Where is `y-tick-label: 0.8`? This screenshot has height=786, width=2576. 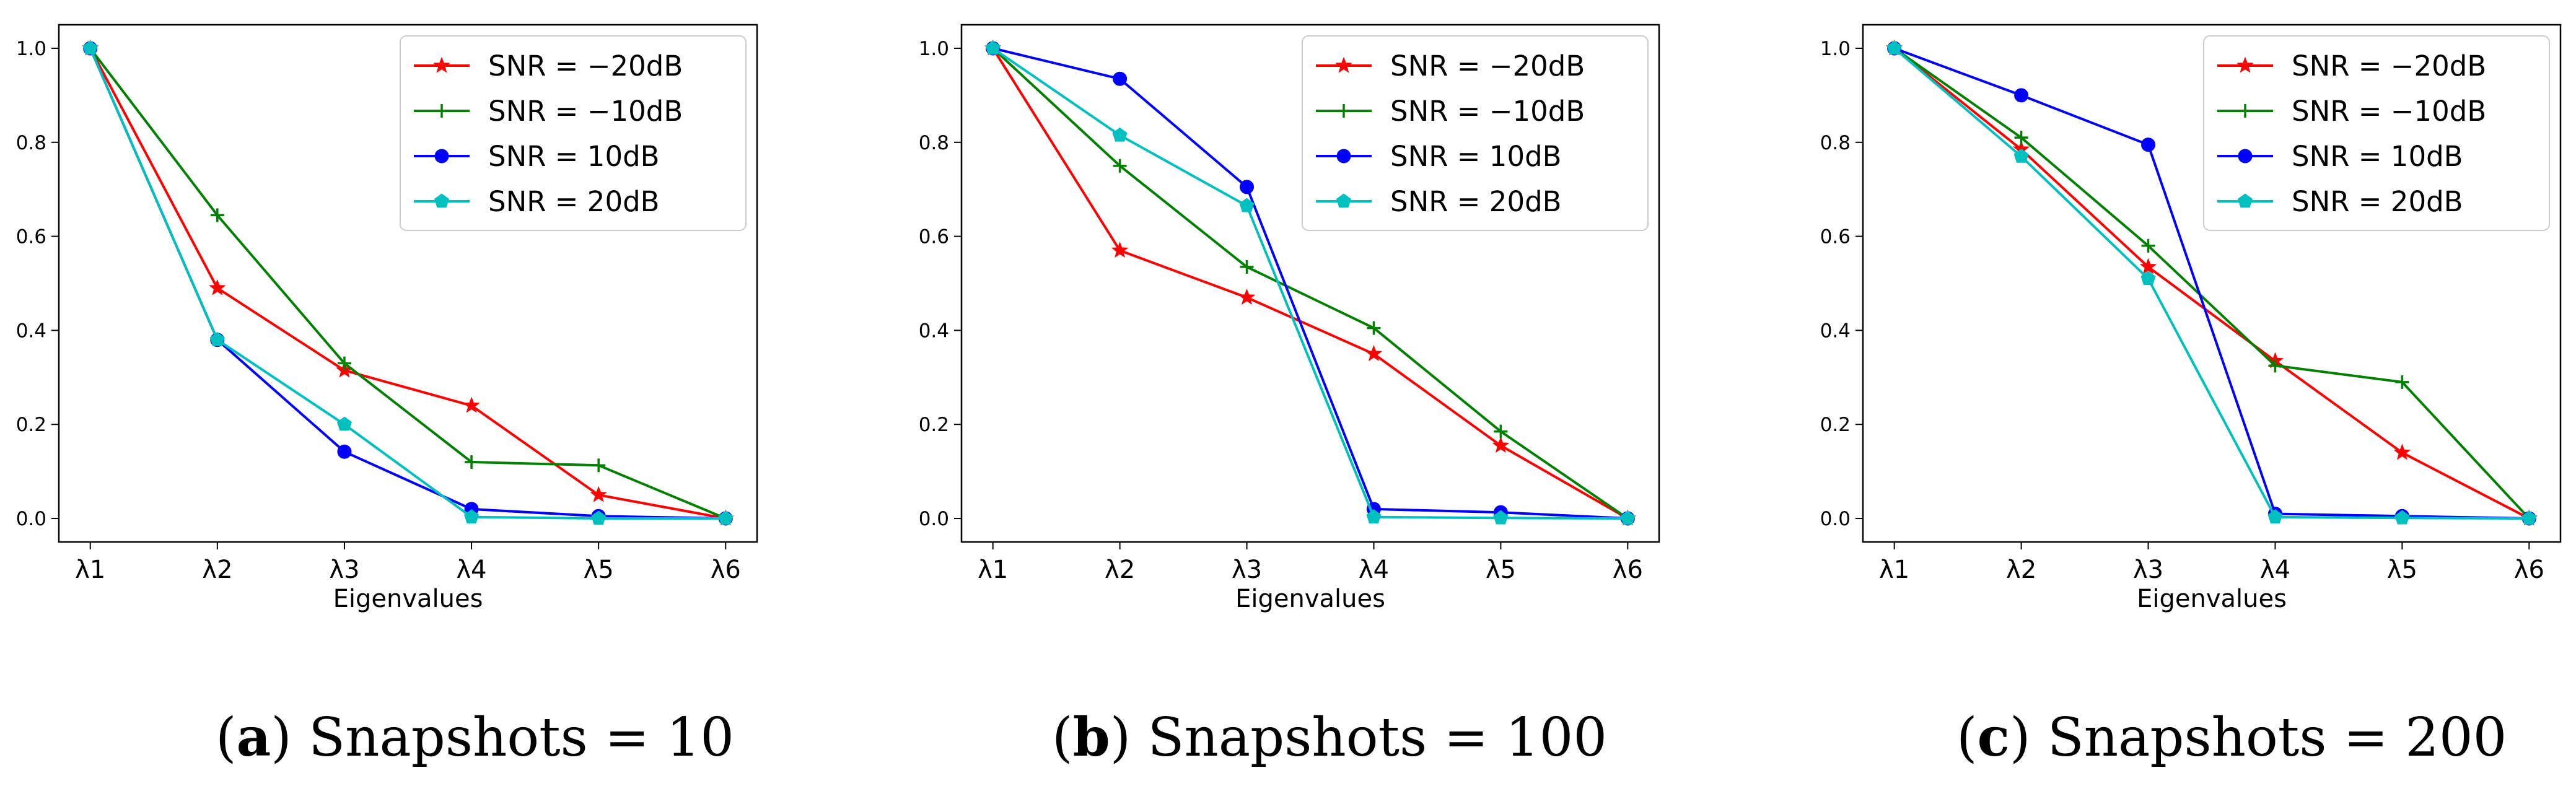 y-tick-label: 0.8 is located at coordinates (934, 143).